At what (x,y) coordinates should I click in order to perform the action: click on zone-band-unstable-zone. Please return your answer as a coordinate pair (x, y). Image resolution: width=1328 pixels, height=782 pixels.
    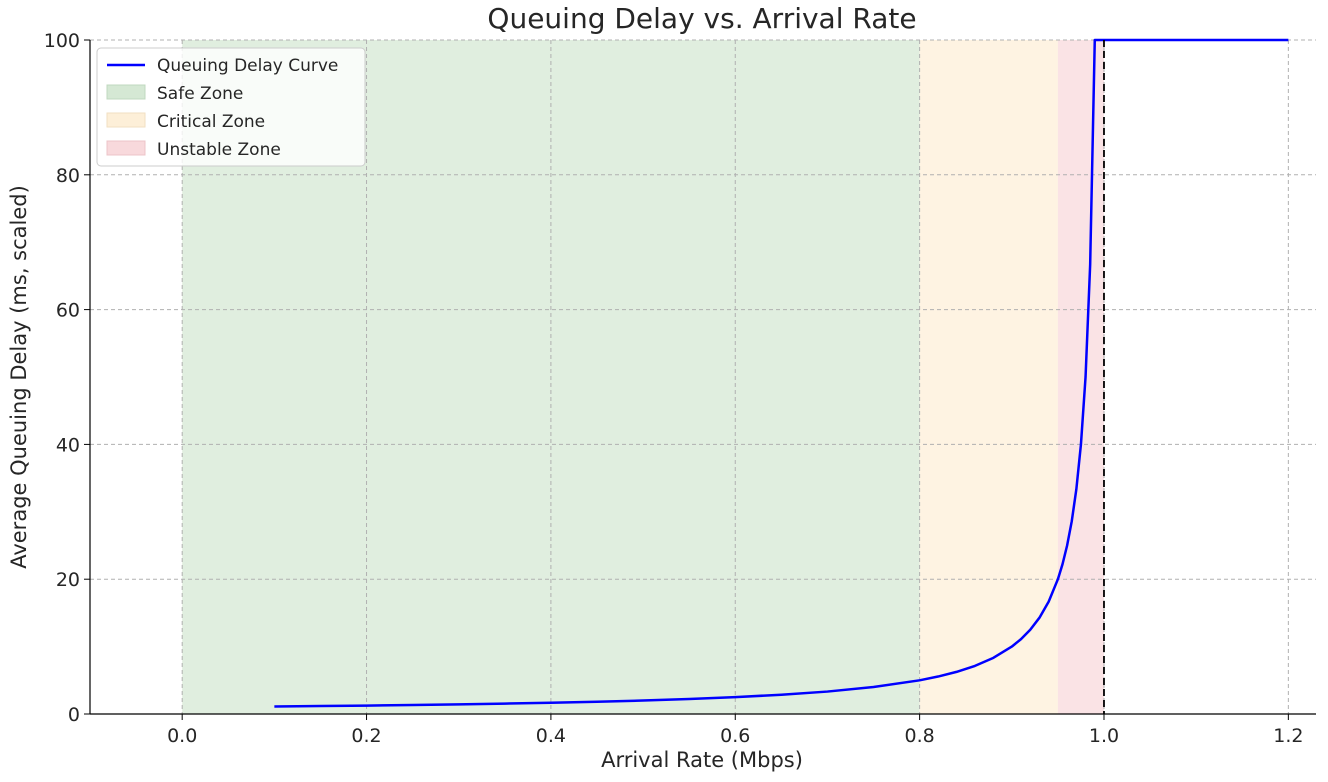
    Looking at the image, I should click on (1080, 377).